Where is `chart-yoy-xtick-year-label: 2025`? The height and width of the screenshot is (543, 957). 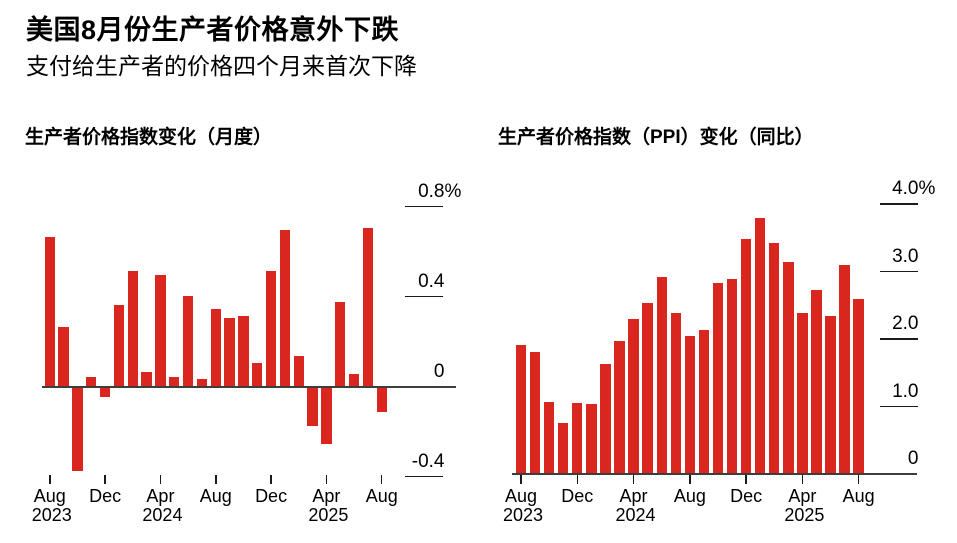
chart-yoy-xtick-year-label: 2025 is located at coordinates (804, 515).